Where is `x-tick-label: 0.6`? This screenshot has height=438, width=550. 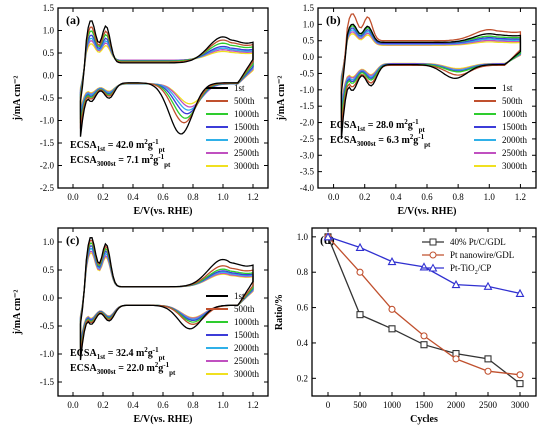 x-tick-label: 0.6 is located at coordinates (163, 197).